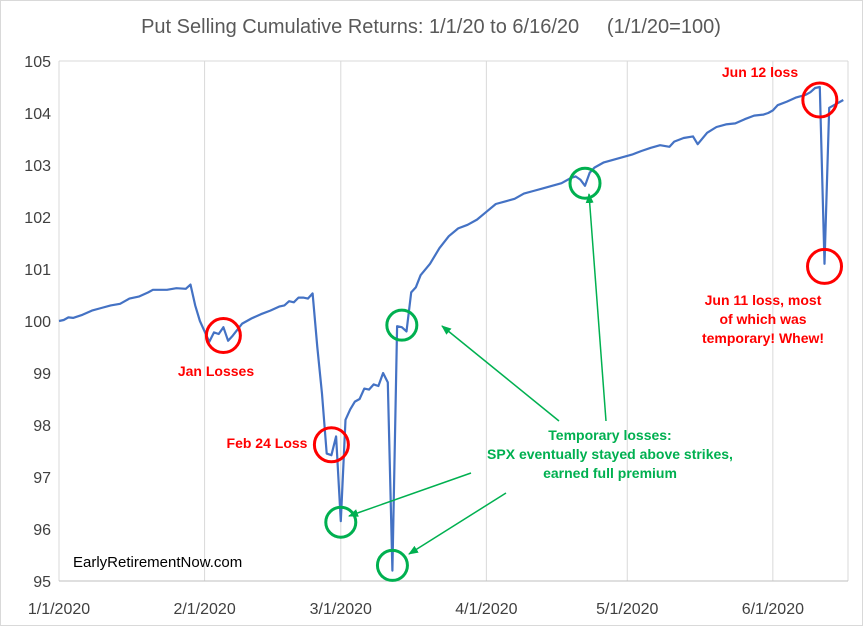 This screenshot has height=626, width=863. What do you see at coordinates (760, 72) in the screenshot?
I see `annotation-jun12: Jun 12 loss` at bounding box center [760, 72].